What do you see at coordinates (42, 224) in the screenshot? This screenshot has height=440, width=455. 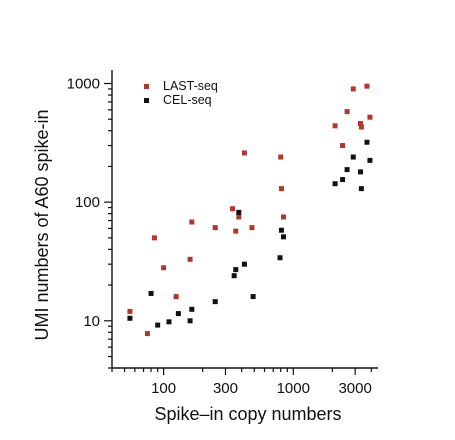 I see `y-axis-title: UMI numbers of A60 spike-in` at bounding box center [42, 224].